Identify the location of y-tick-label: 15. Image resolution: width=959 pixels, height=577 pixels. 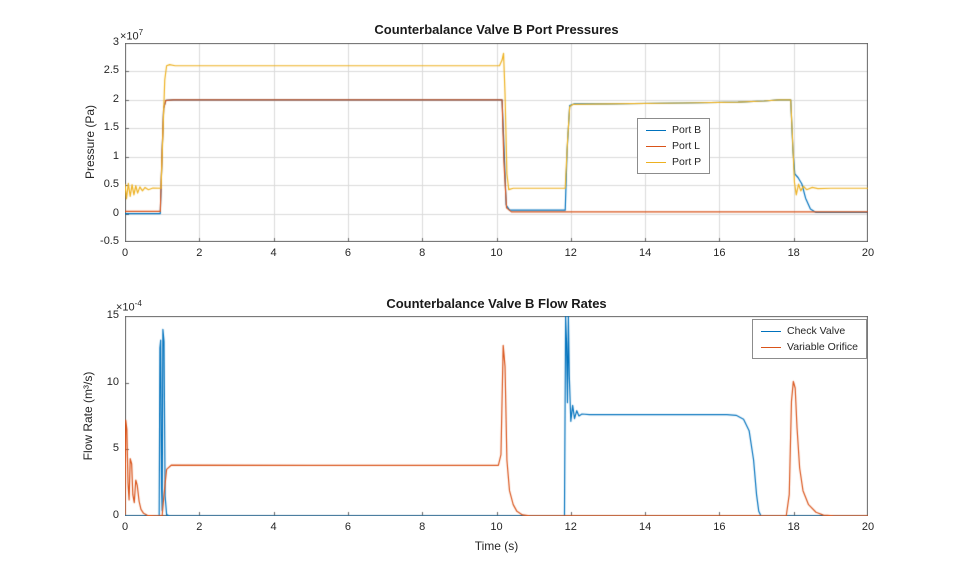
(112, 315).